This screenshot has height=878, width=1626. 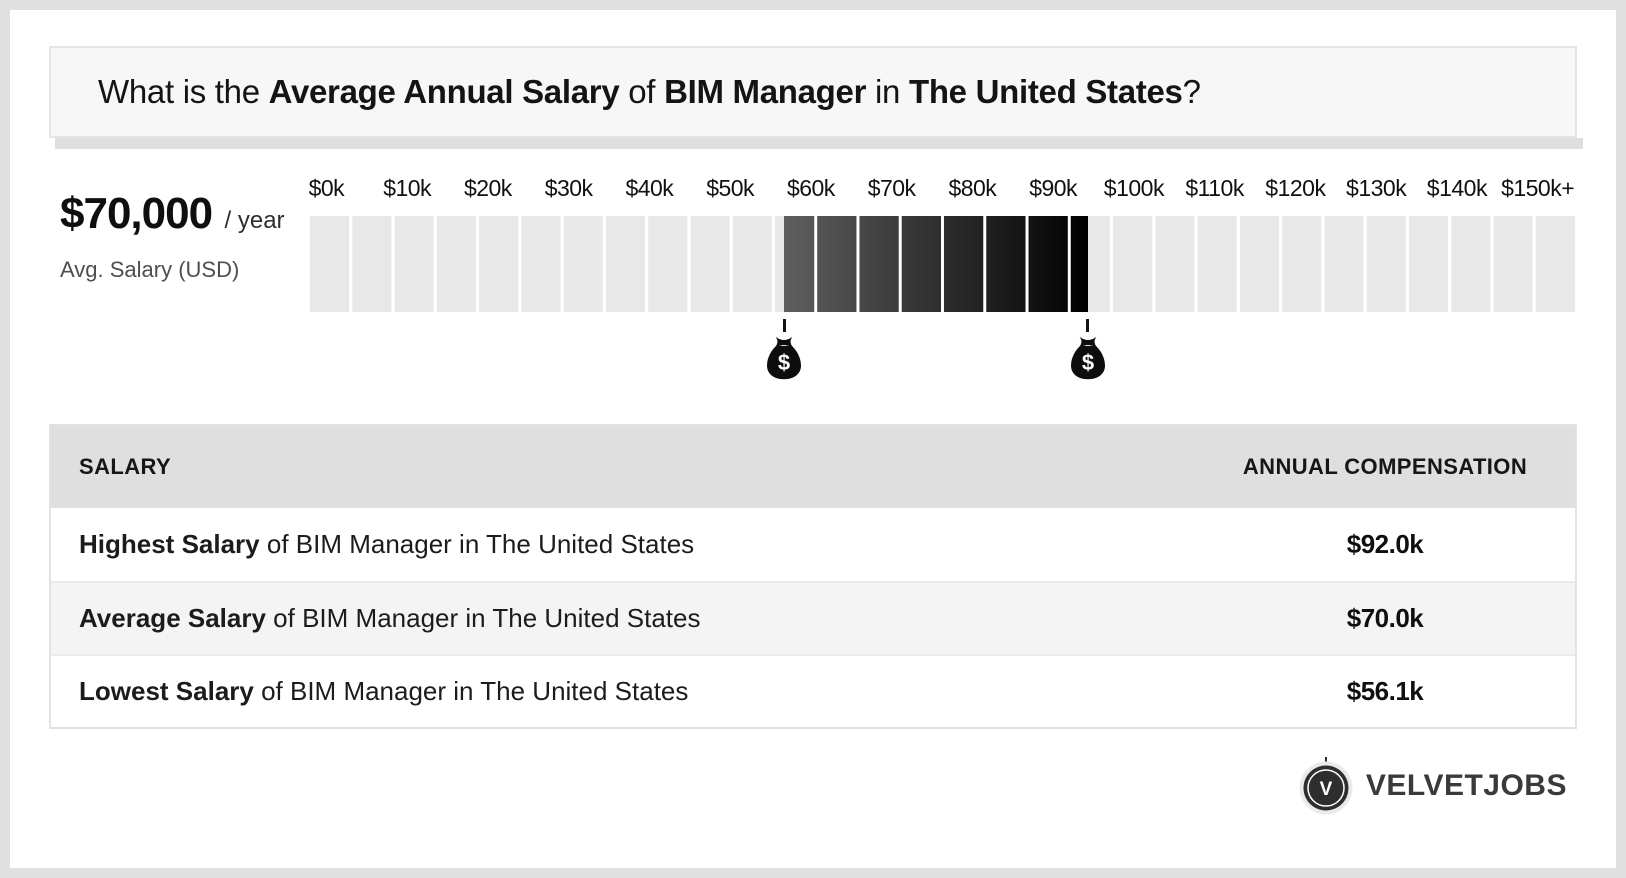 I want to click on average-salary-callout: $70,000 / year Avg. Salary (USD), so click(x=172, y=236).